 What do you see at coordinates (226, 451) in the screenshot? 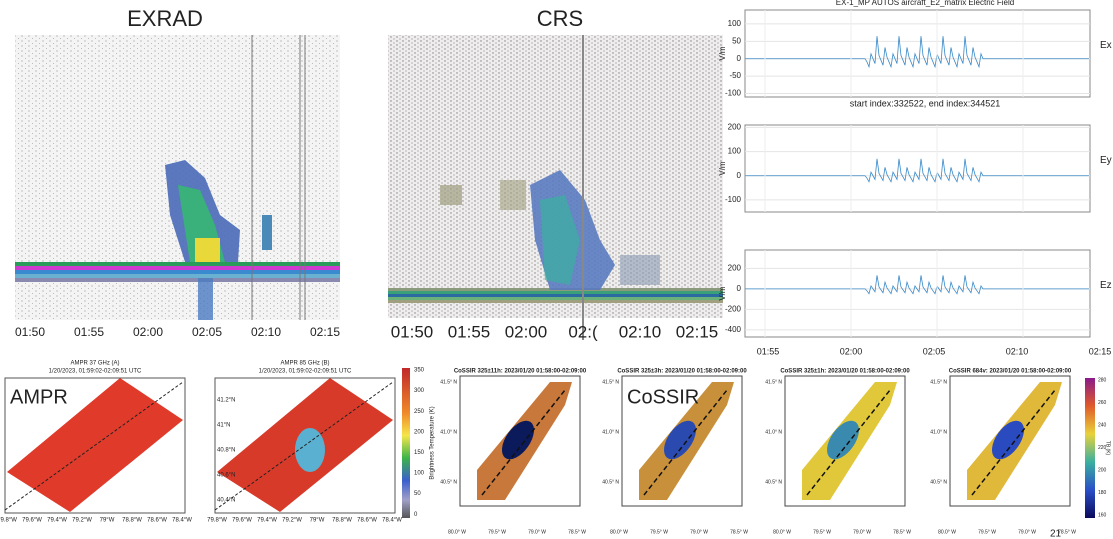
I see `lat-label: 40.8°N` at bounding box center [226, 451].